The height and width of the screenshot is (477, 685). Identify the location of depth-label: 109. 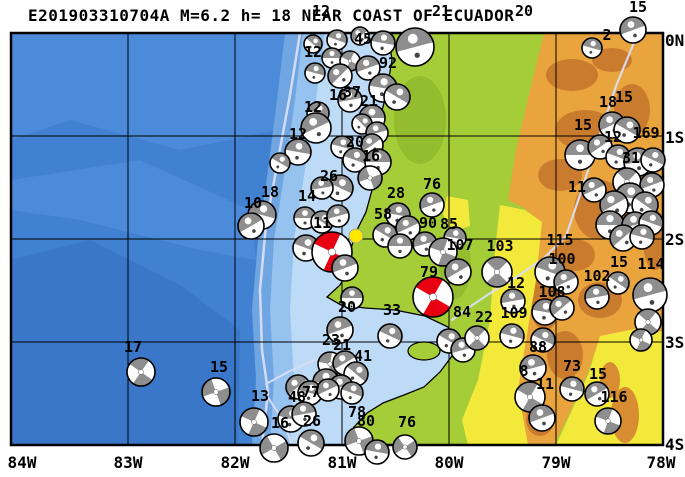
(513, 313).